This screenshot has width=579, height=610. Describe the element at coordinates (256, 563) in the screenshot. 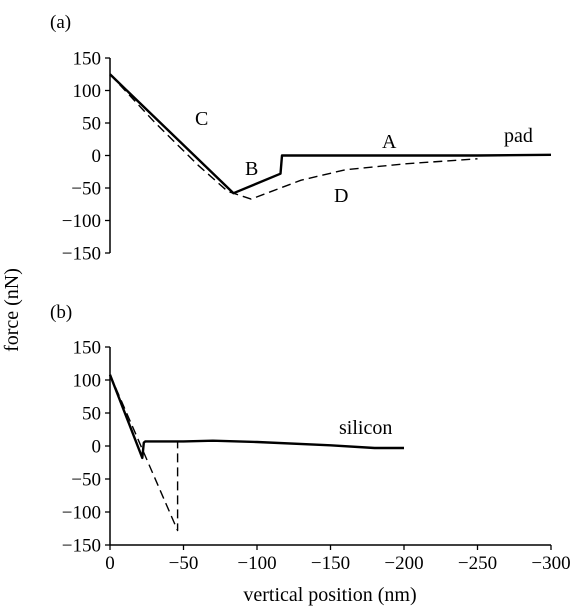

I see `x-tick-label: −100` at that location.